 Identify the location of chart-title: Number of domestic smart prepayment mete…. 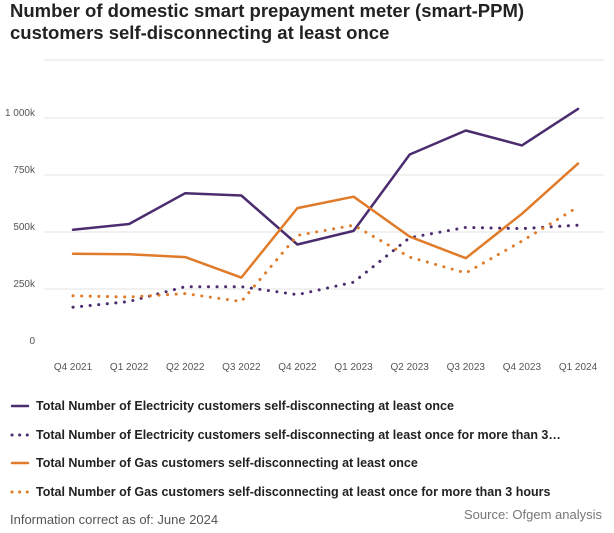
(310, 22).